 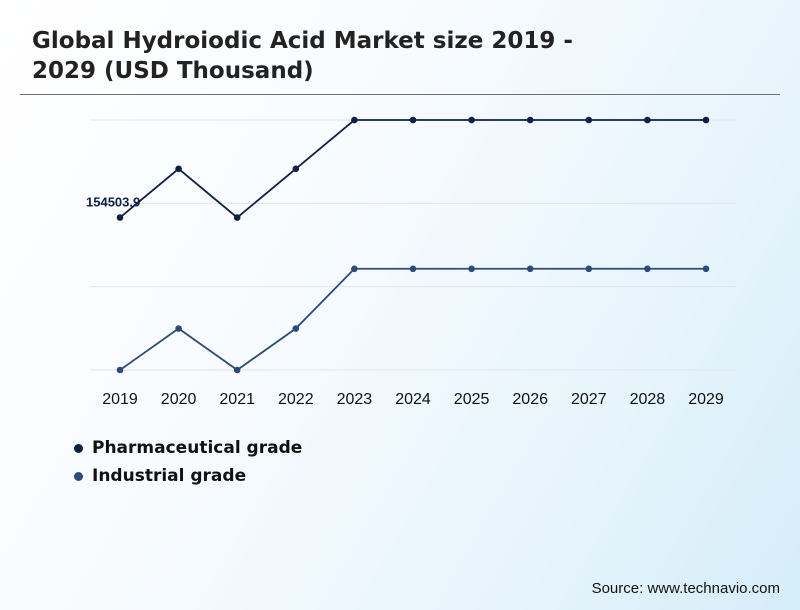 What do you see at coordinates (78, 448) in the screenshot?
I see `legend-marker-pharmaceutical` at bounding box center [78, 448].